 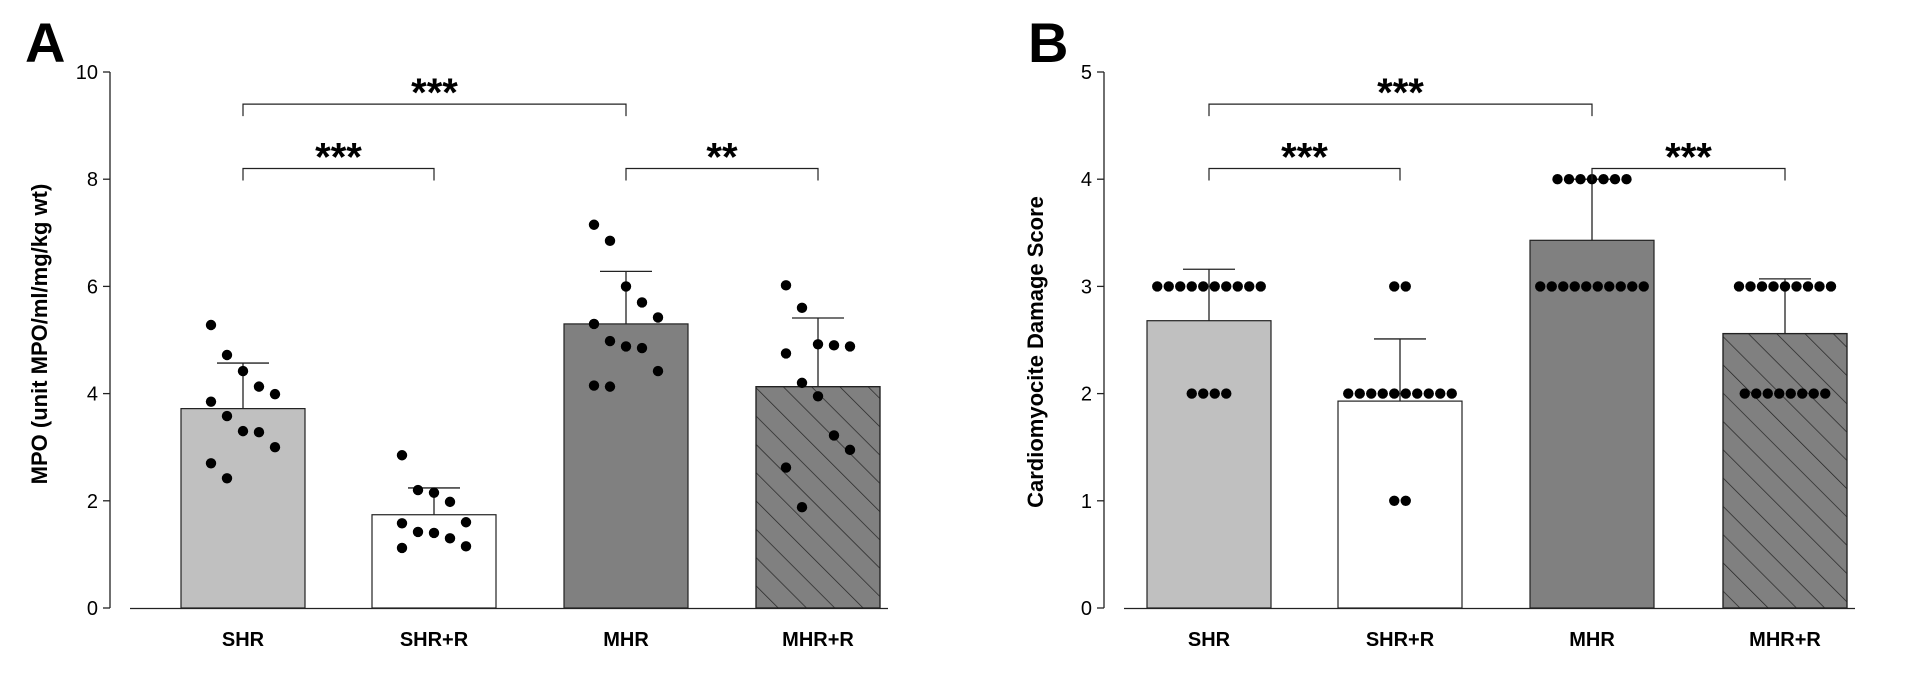 I want to click on panel-b-category-label-4: MHR+R, so click(x=1785, y=640).